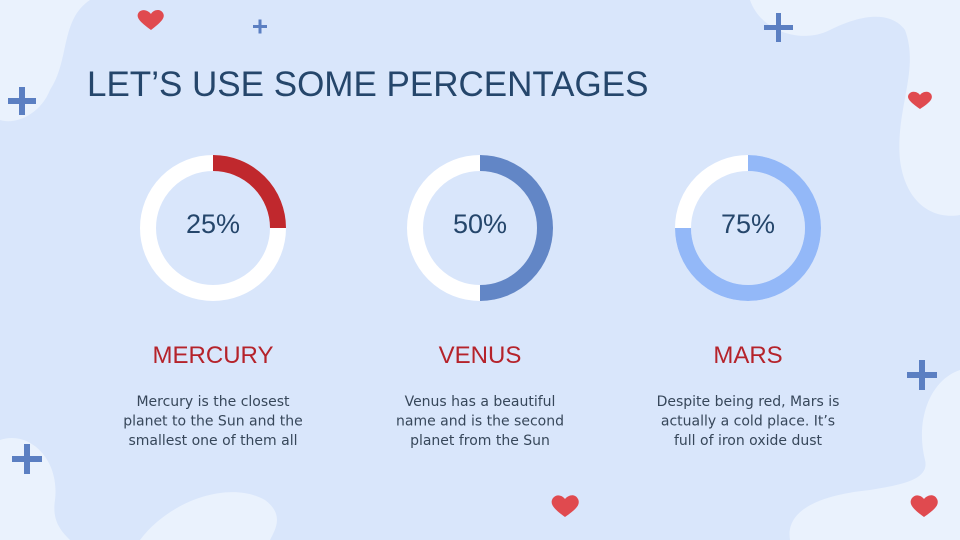 The height and width of the screenshot is (540, 960). What do you see at coordinates (213, 355) in the screenshot?
I see `planet-name: MERCURY` at bounding box center [213, 355].